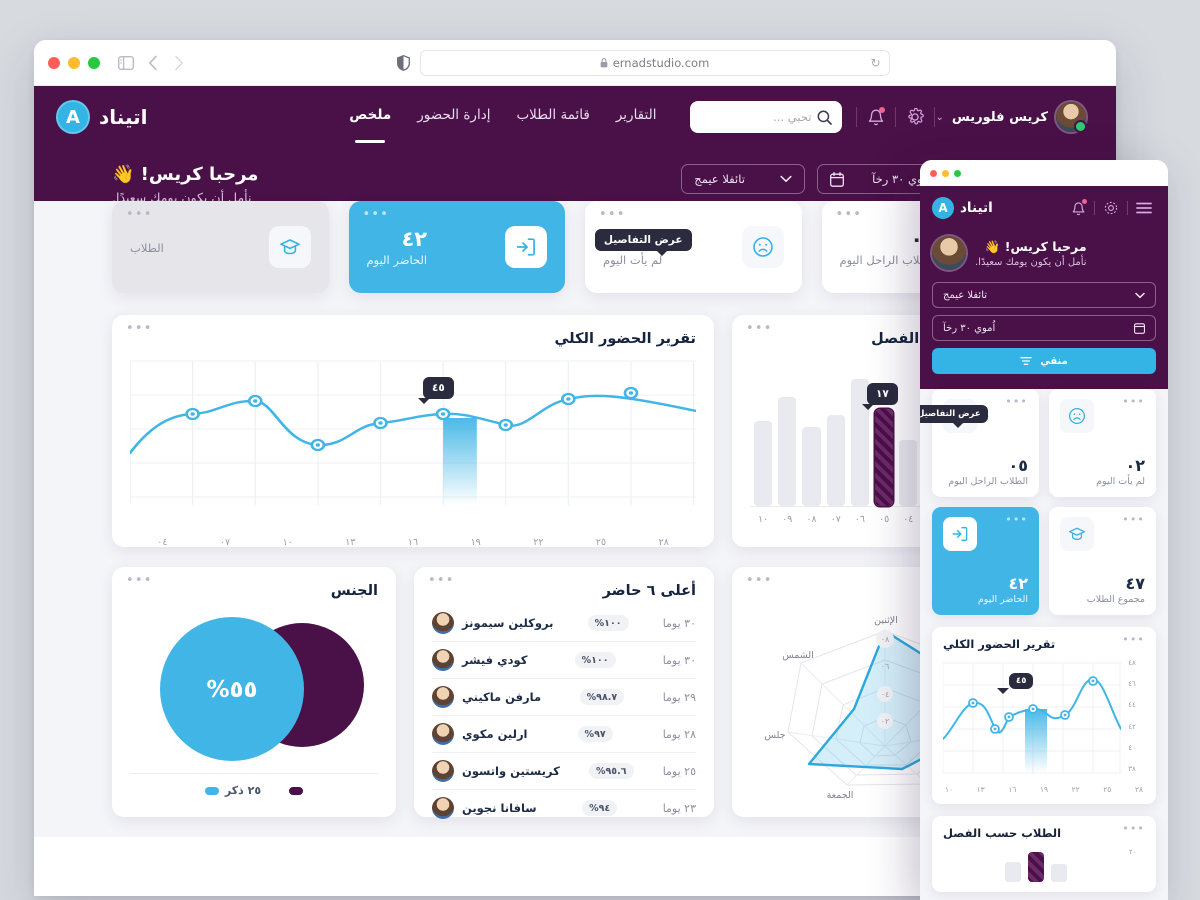 Image resolution: width=1200 pixels, height=900 pixels. Describe the element at coordinates (564, 808) in the screenshot. I see `list-item: ٢٣ يوما ٩٤% سافانا نجوين` at that location.